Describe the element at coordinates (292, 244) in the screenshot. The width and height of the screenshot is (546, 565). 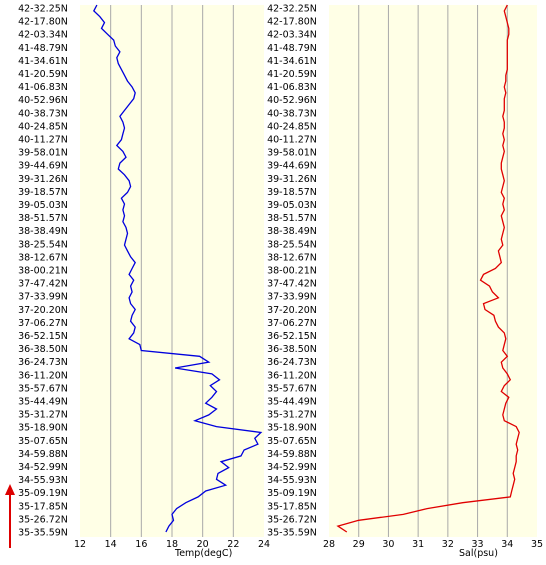
I see `sal-latitude-label: 38-25.54N` at that location.